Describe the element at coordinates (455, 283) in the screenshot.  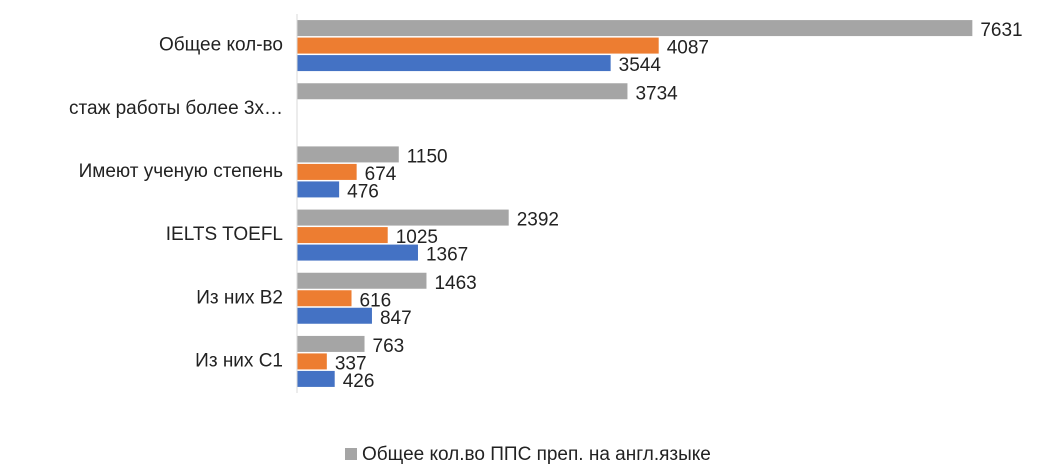
I see `value-label: 1463` at that location.